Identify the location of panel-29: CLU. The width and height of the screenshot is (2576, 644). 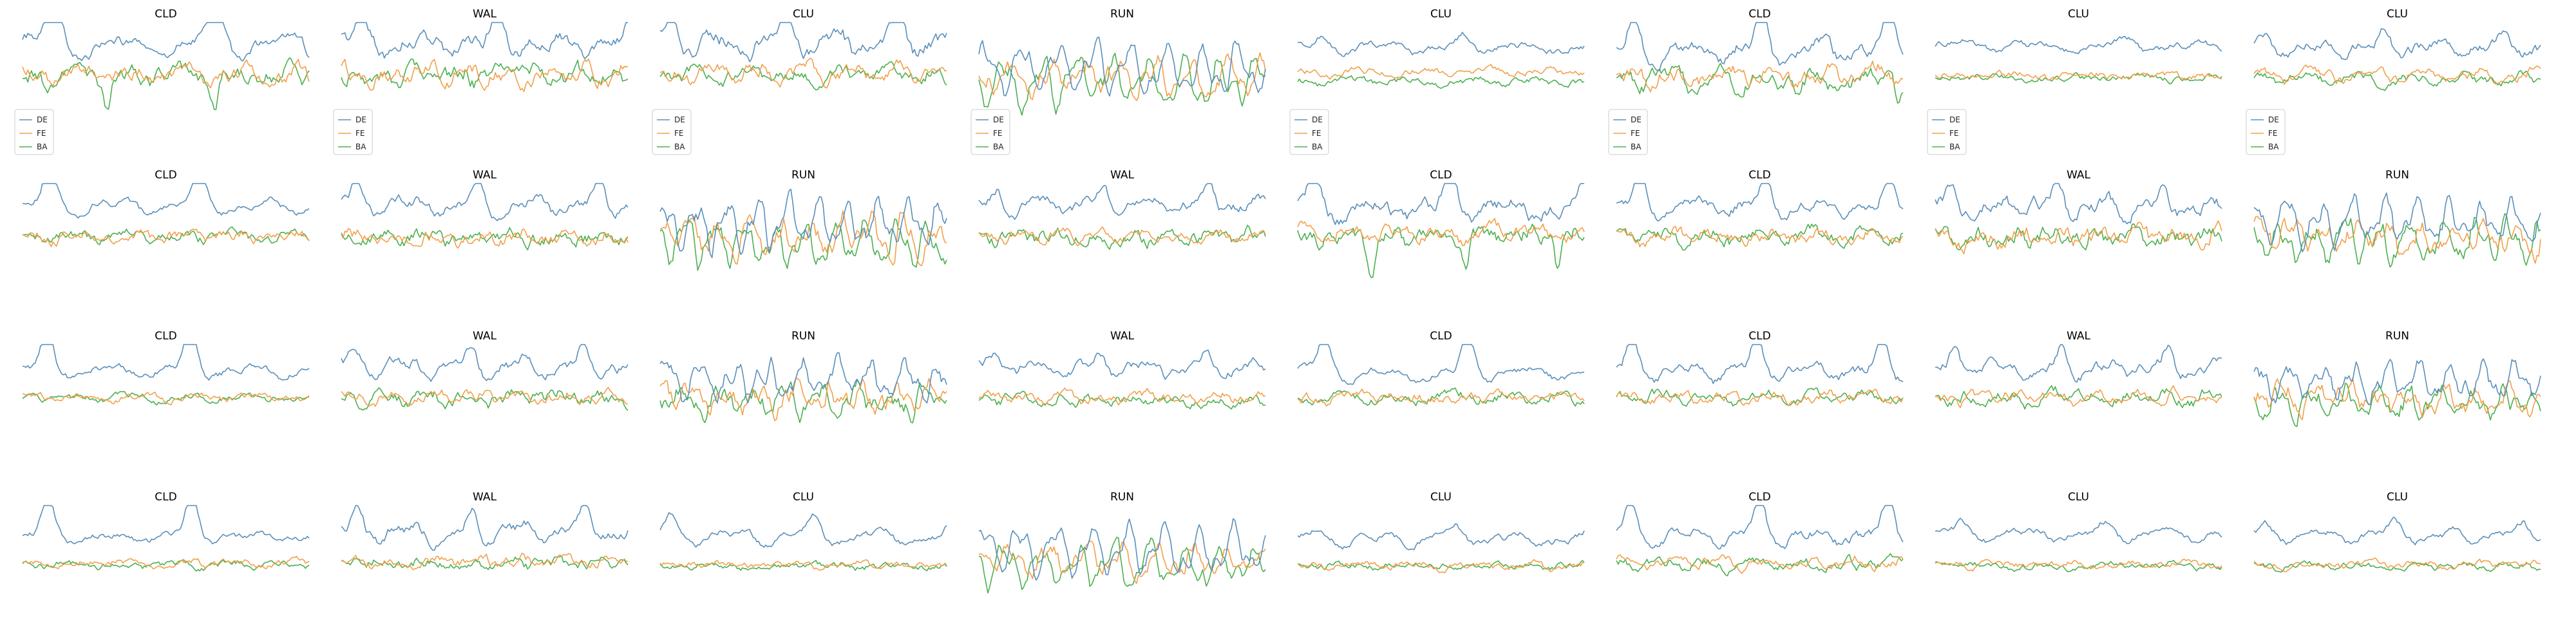
(1441, 532).